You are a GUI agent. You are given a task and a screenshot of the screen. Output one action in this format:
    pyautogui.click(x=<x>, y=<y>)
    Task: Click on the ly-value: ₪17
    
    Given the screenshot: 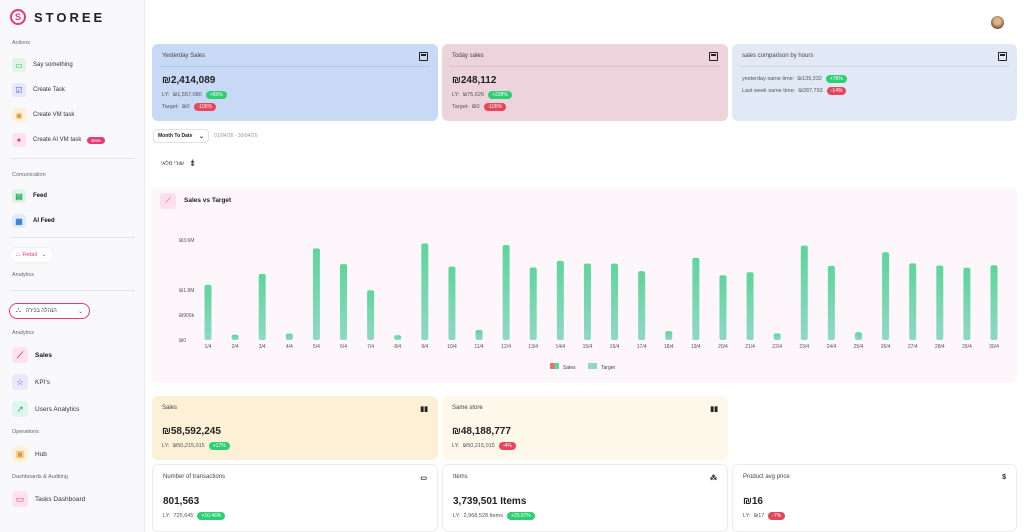 What is the action you would take?
    pyautogui.click(x=759, y=516)
    